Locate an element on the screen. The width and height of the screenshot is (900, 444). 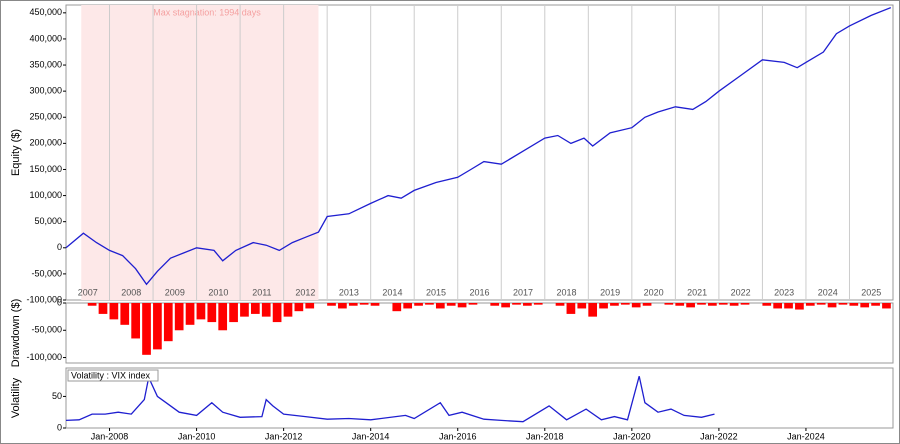
year-label: 2007 is located at coordinates (88, 292).